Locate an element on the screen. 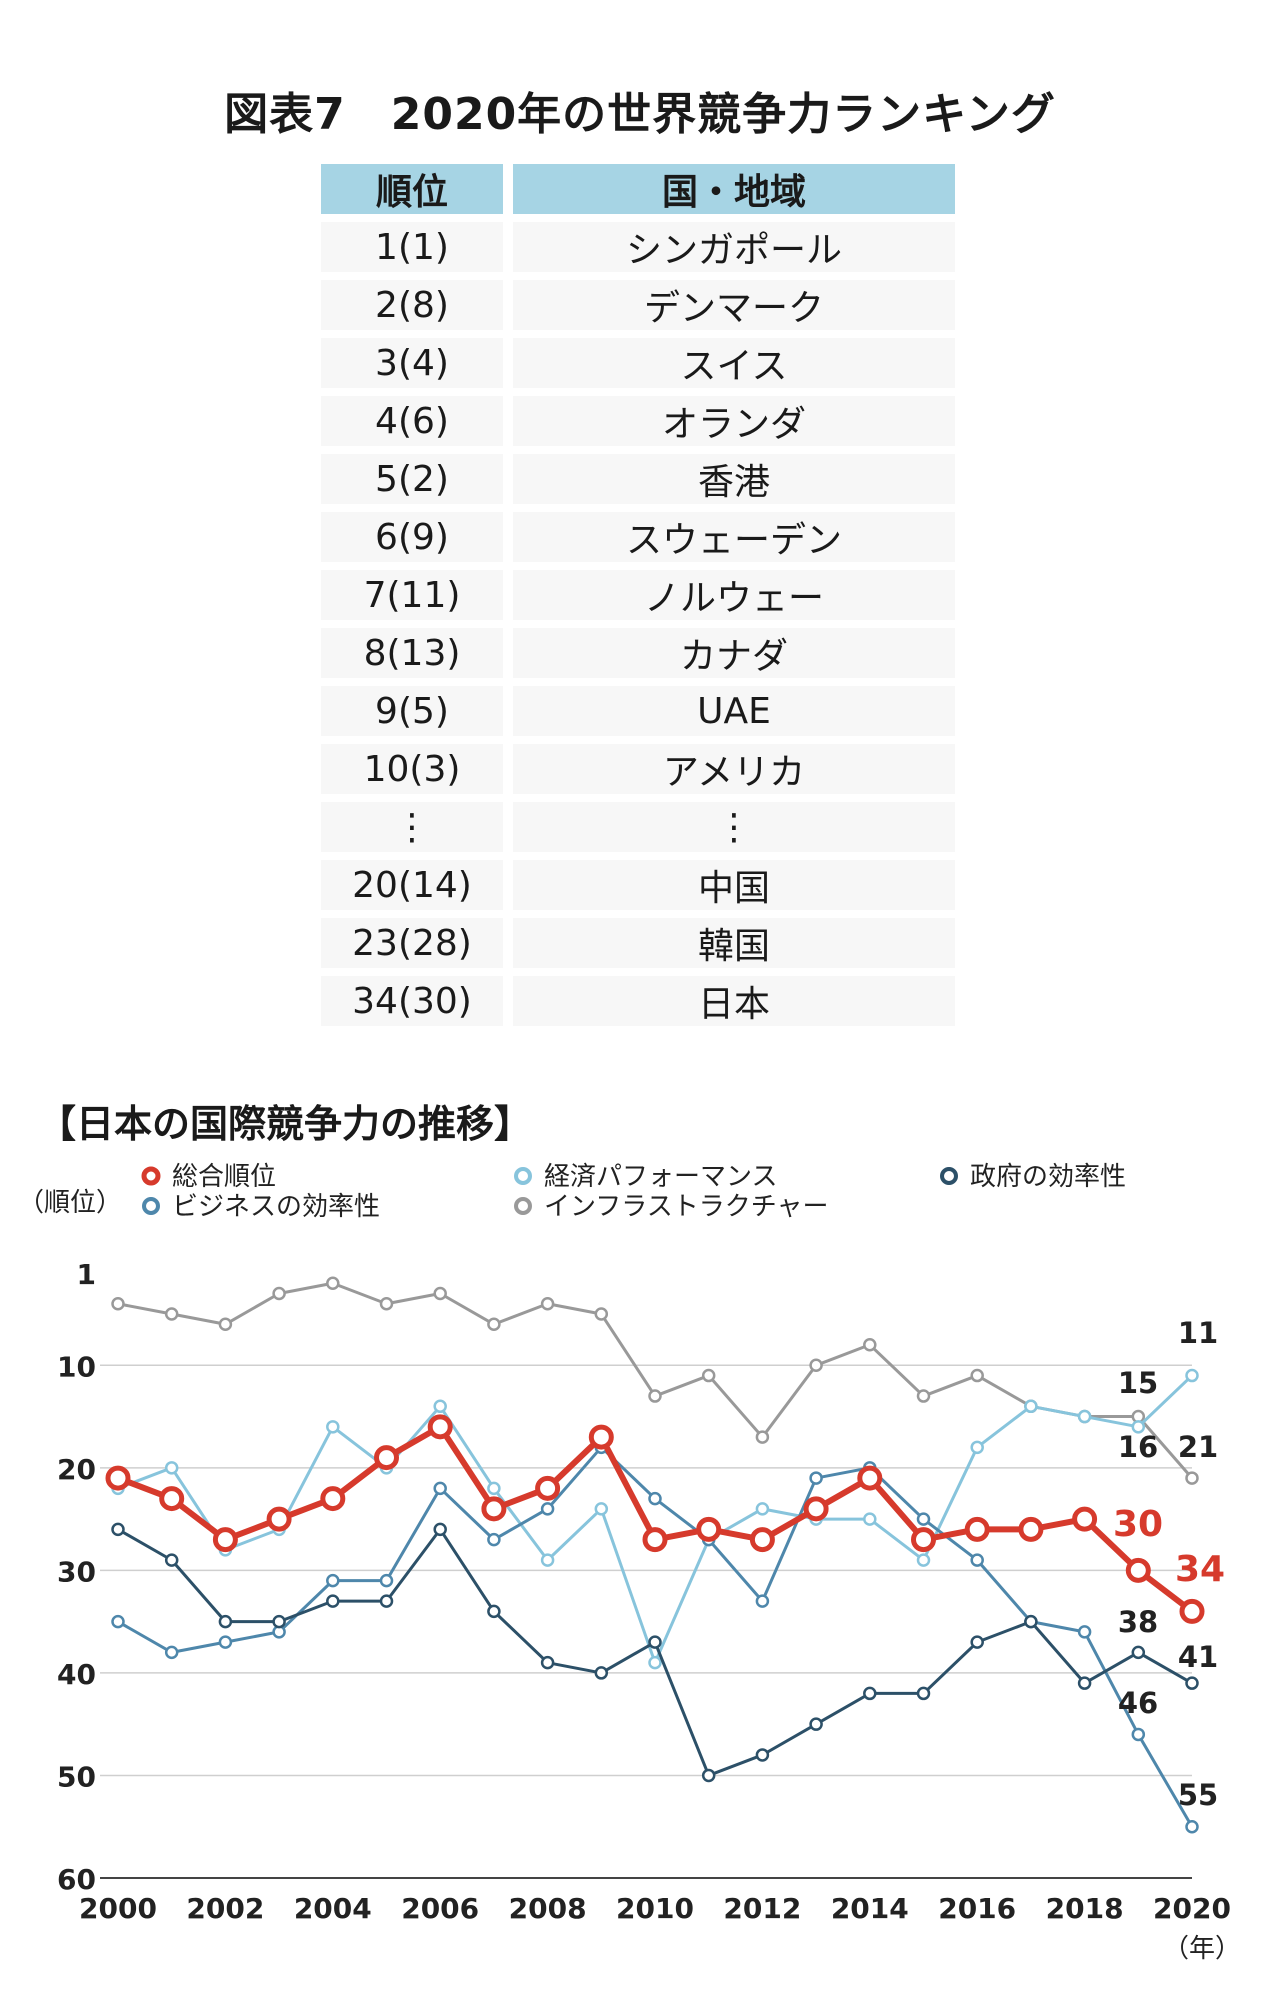  country-cell: 中国 is located at coordinates (734, 885).